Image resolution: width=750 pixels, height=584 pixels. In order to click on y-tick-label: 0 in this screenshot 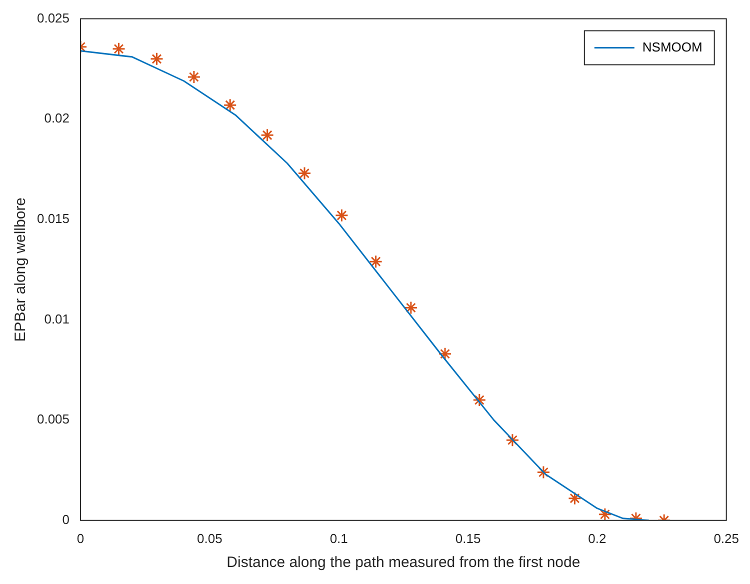, I will do `click(66, 519)`.